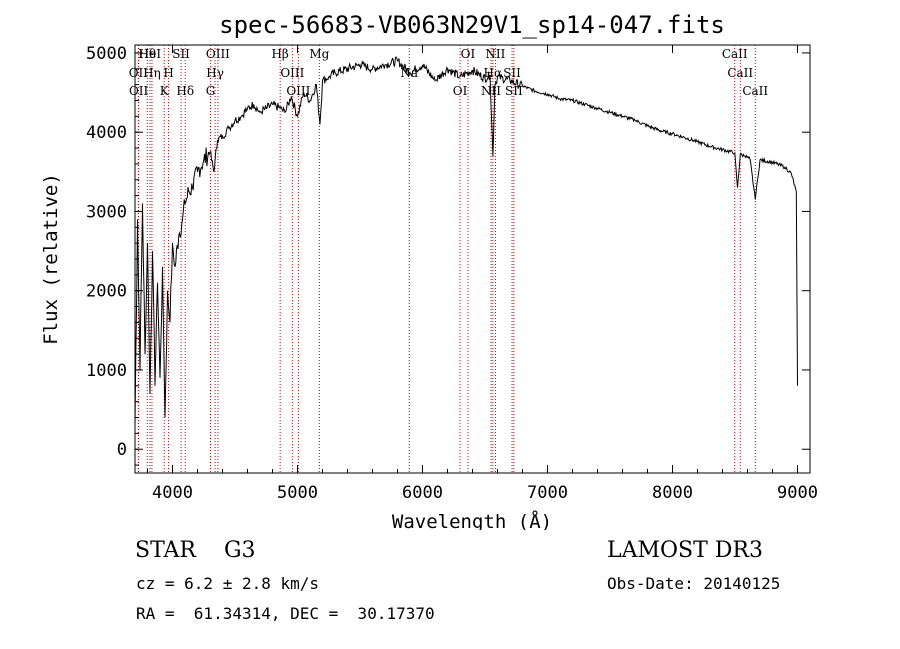 This screenshot has height=649, width=900. What do you see at coordinates (165, 550) in the screenshot?
I see `object-class: STAR` at bounding box center [165, 550].